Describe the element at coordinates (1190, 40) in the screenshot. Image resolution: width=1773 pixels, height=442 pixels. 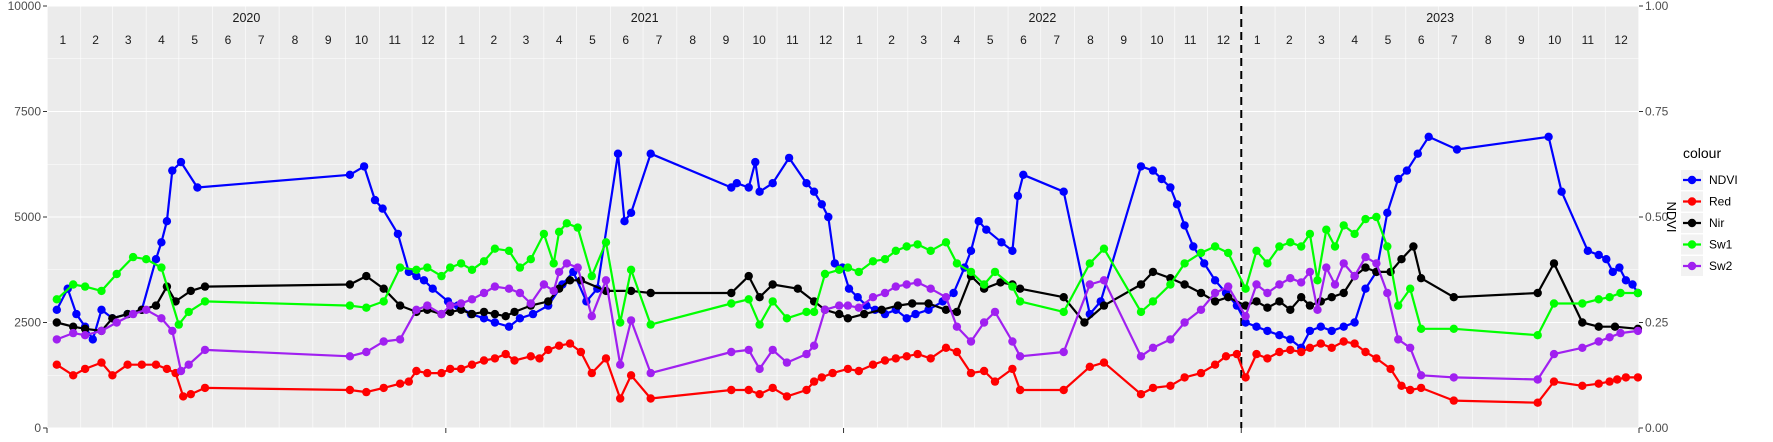
I see `month-label: 11` at that location.